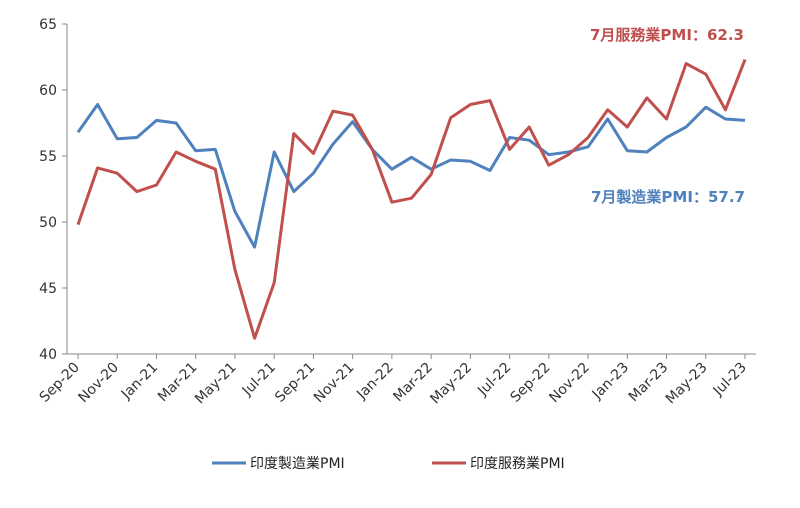 This screenshot has width=800, height=508. I want to click on x-tick-label: Nov-22, so click(569, 383).